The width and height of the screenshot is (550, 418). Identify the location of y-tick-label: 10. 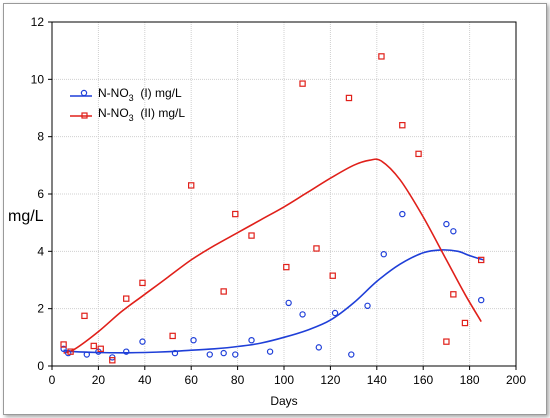
(38, 79).